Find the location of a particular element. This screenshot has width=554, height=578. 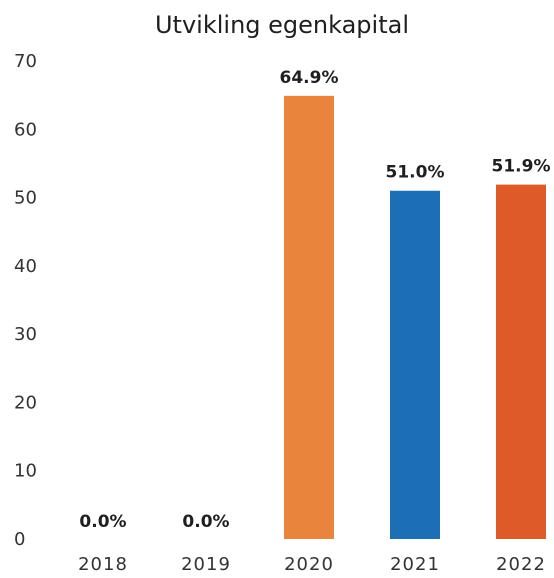

bar-2021 is located at coordinates (415, 364).